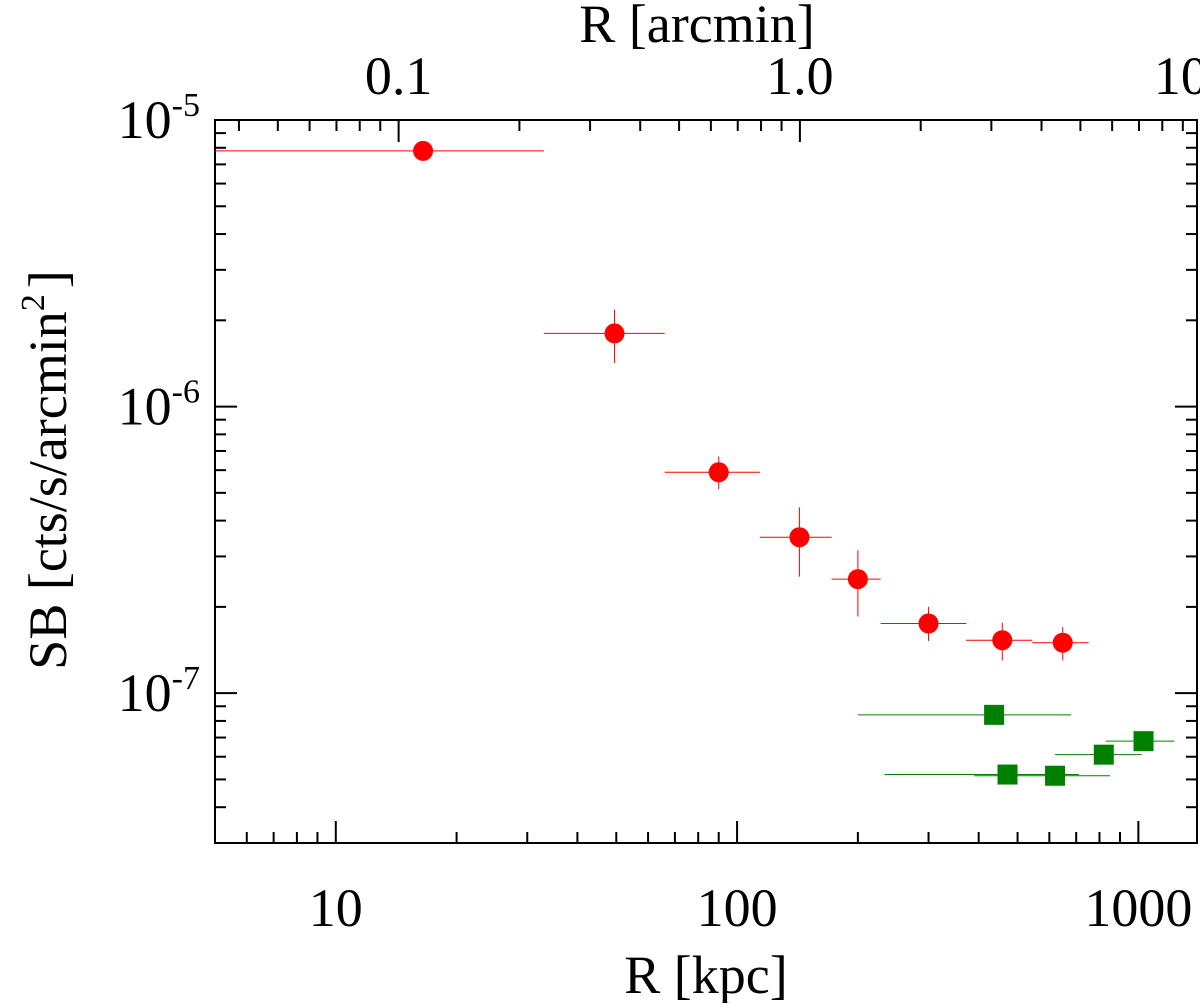  Describe the element at coordinates (399, 76) in the screenshot. I see `top-x-tick-label: 0.1` at that location.